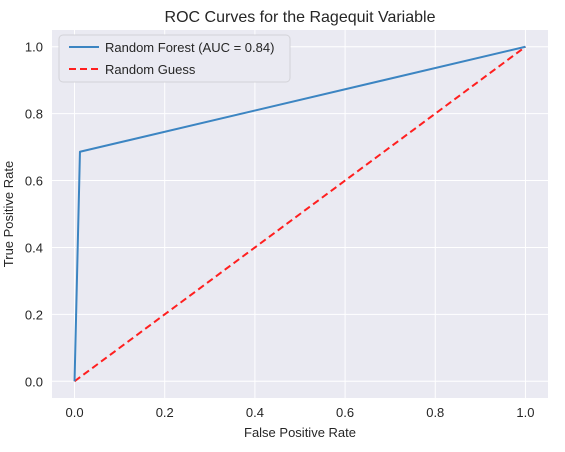 This screenshot has height=452, width=565. I want to click on legend-box, so click(174, 58).